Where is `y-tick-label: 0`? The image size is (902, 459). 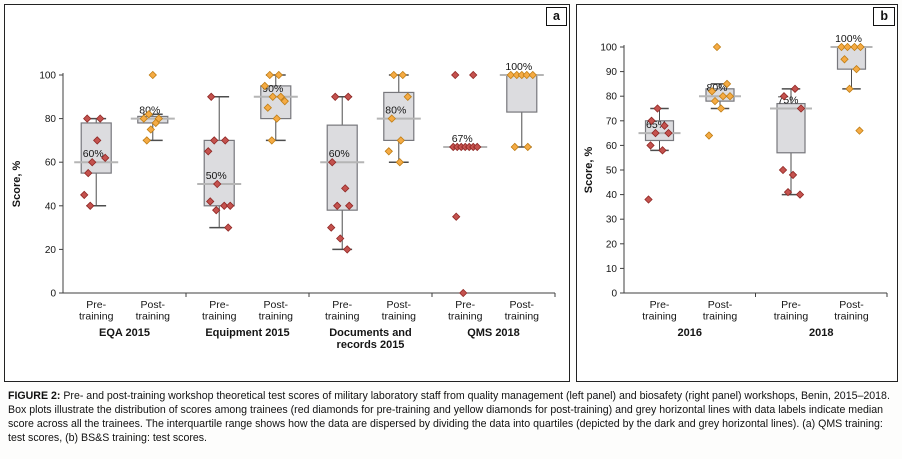 y-tick-label: 0 is located at coordinates (614, 294).